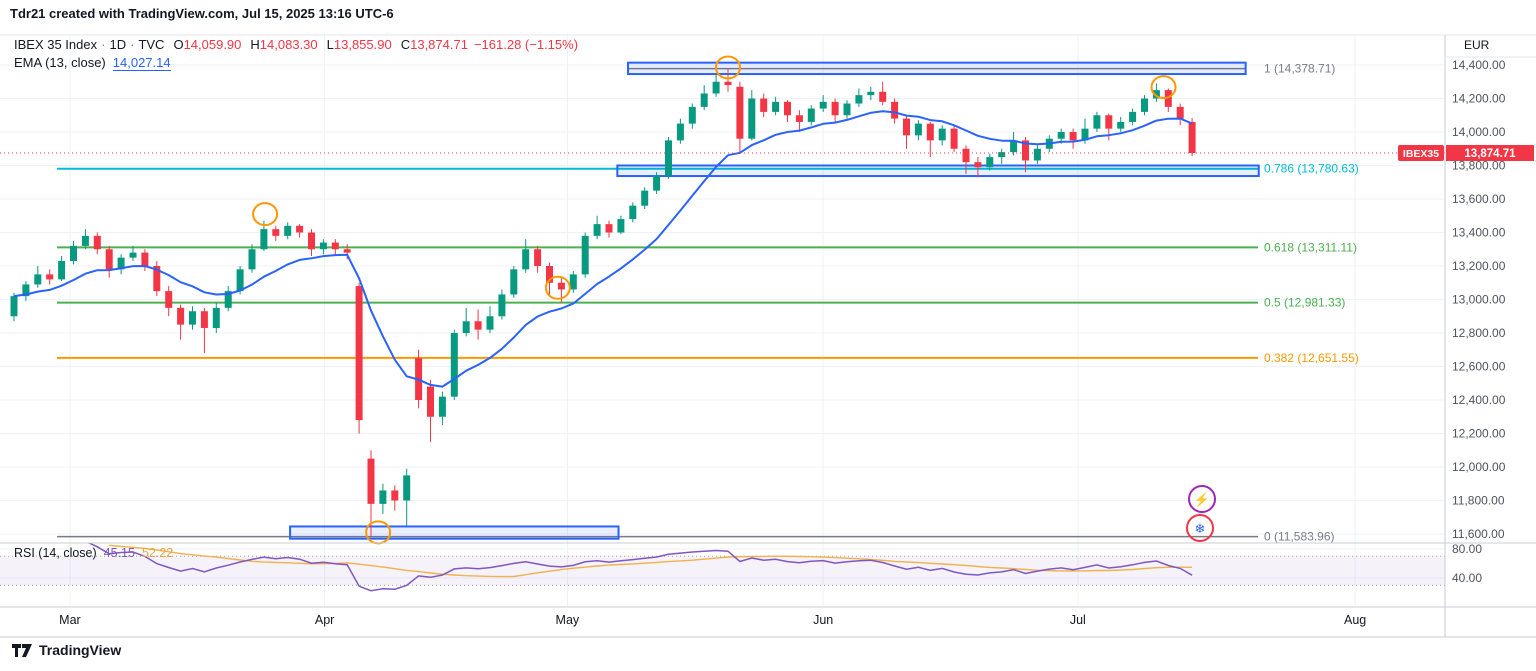 The image size is (1536, 671). I want to click on ema-legend: EMA (13, close) 14,027.14, so click(92, 63).